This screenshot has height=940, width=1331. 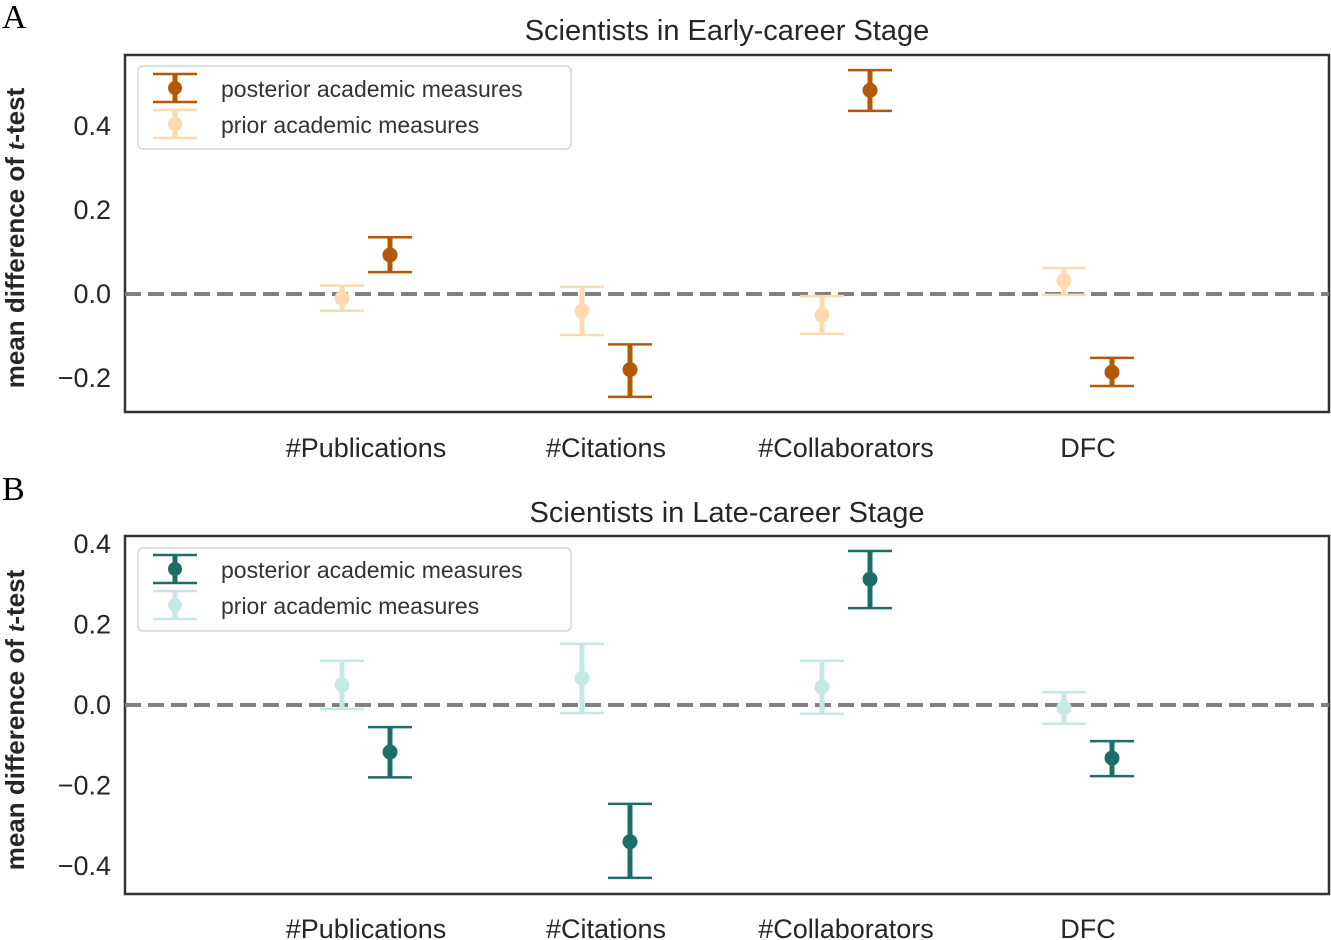 I want to click on legend-marker-prior-a, so click(x=175, y=124).